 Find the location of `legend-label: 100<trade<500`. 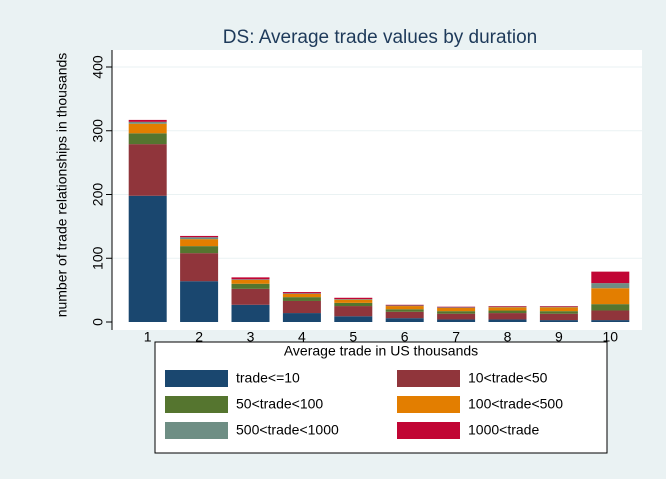

legend-label: 100<trade<500 is located at coordinates (515, 404).